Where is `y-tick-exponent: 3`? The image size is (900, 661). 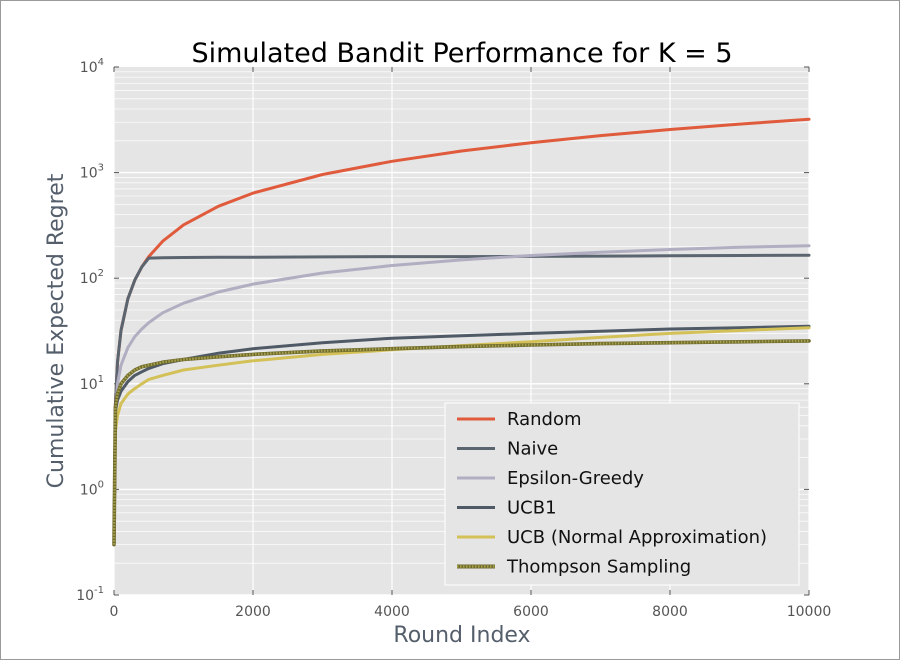 y-tick-exponent: 3 is located at coordinates (101, 168).